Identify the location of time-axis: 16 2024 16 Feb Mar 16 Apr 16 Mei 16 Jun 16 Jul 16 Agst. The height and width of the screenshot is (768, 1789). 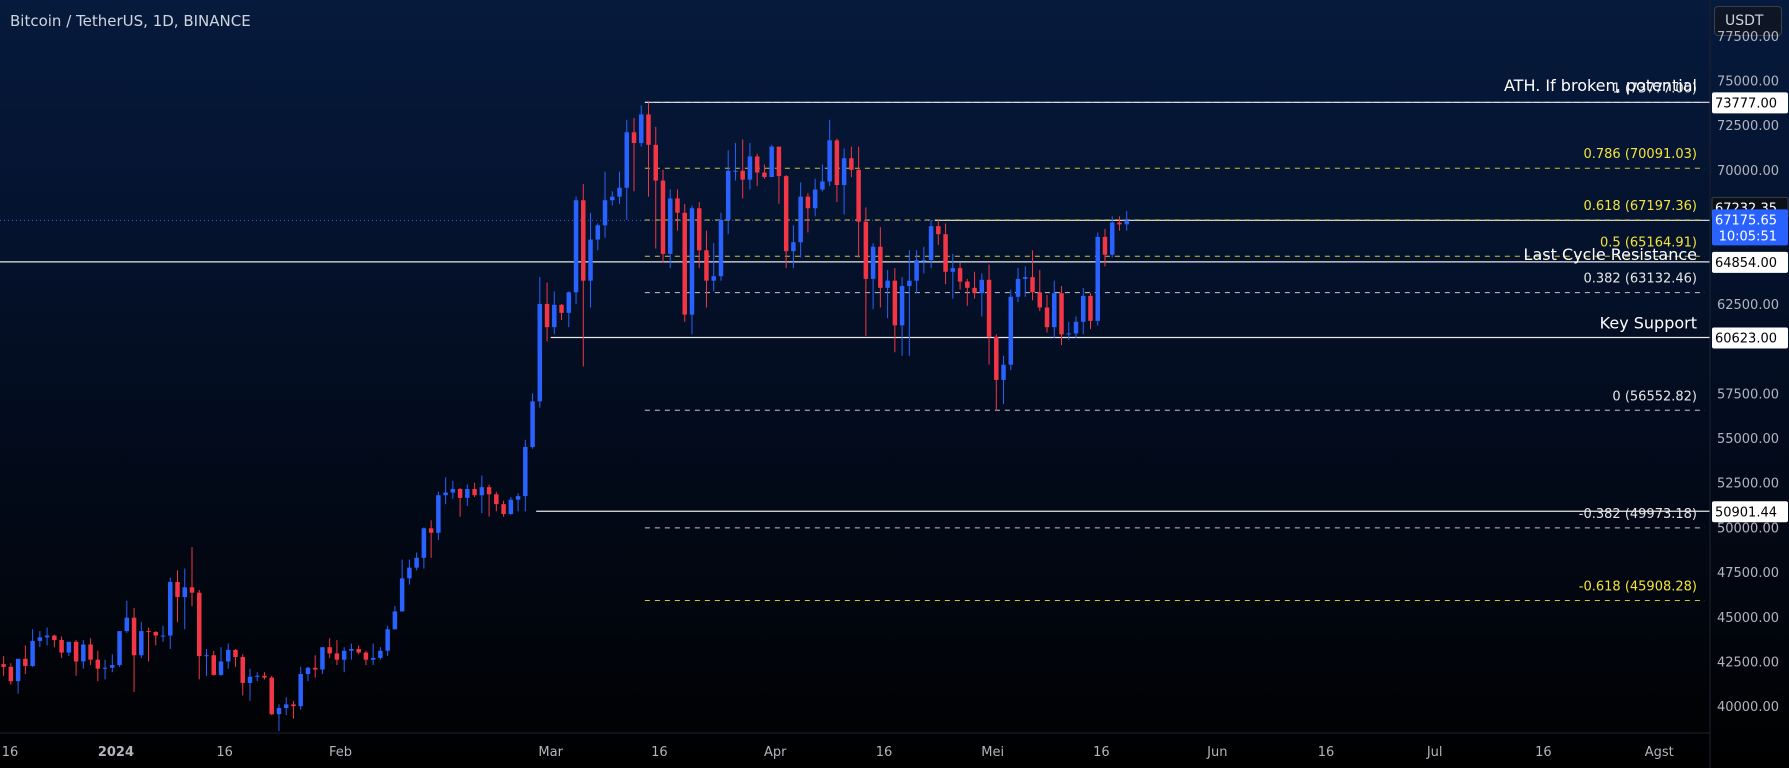
(838, 752).